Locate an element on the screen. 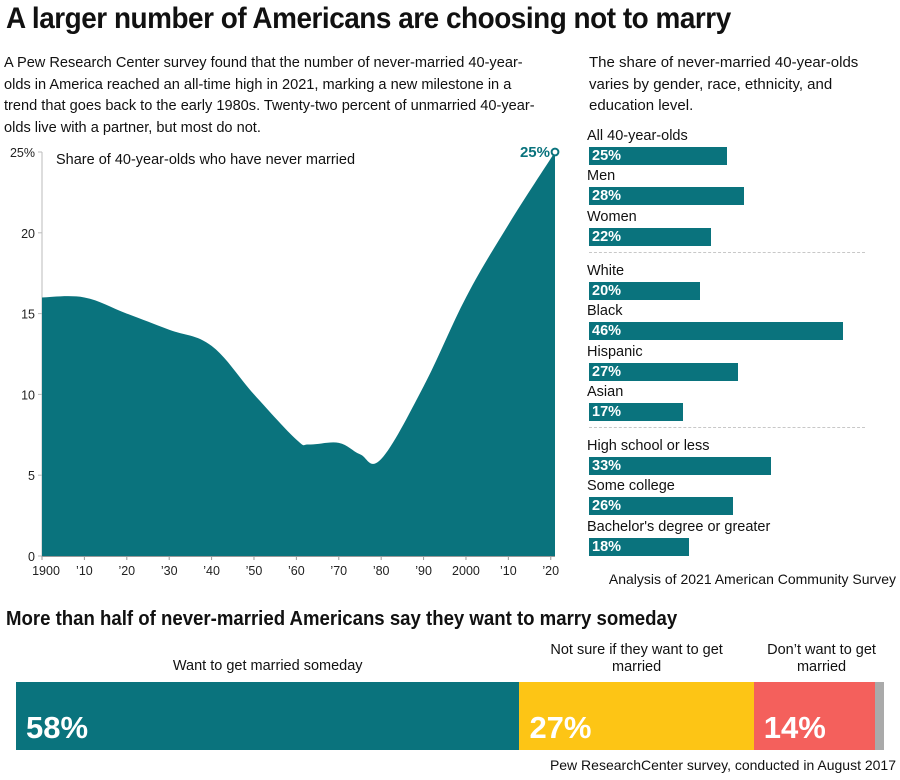  bar: 26% is located at coordinates (661, 506).